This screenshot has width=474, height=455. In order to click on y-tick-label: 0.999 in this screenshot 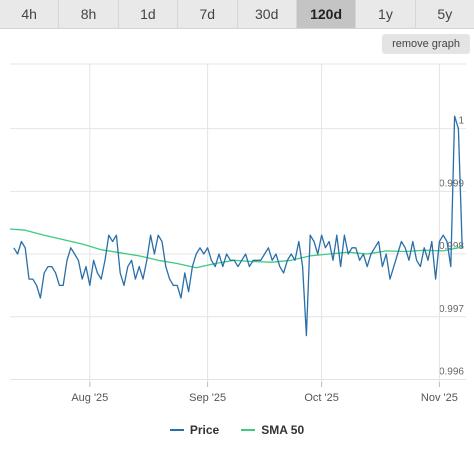, I will do `click(451, 183)`.